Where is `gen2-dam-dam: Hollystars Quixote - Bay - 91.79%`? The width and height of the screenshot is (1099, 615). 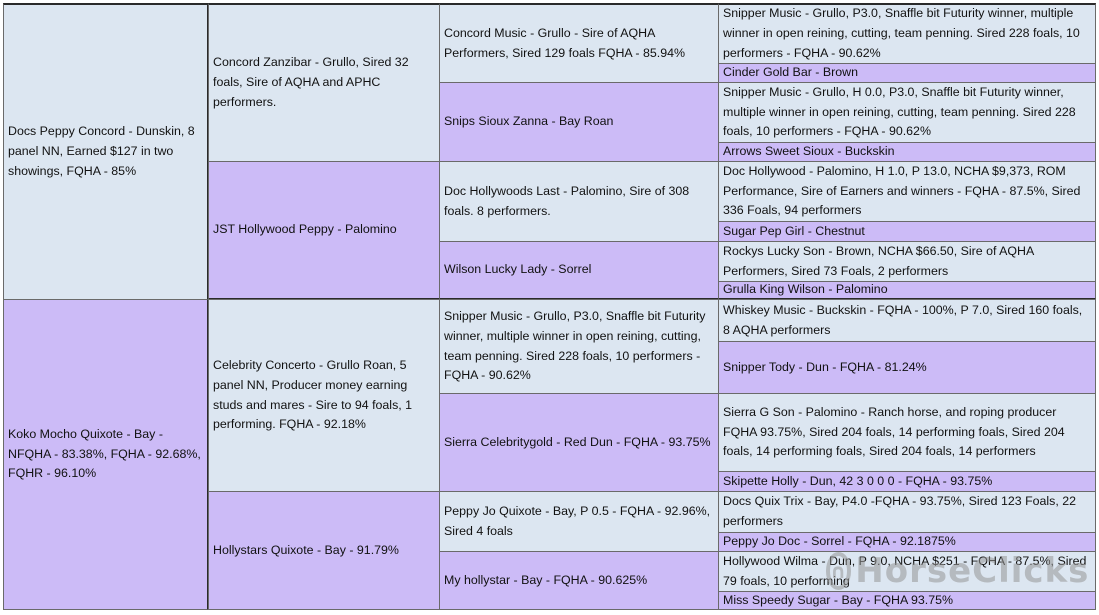 gen2-dam-dam: Hollystars Quixote - Bay - 91.79% is located at coordinates (324, 550).